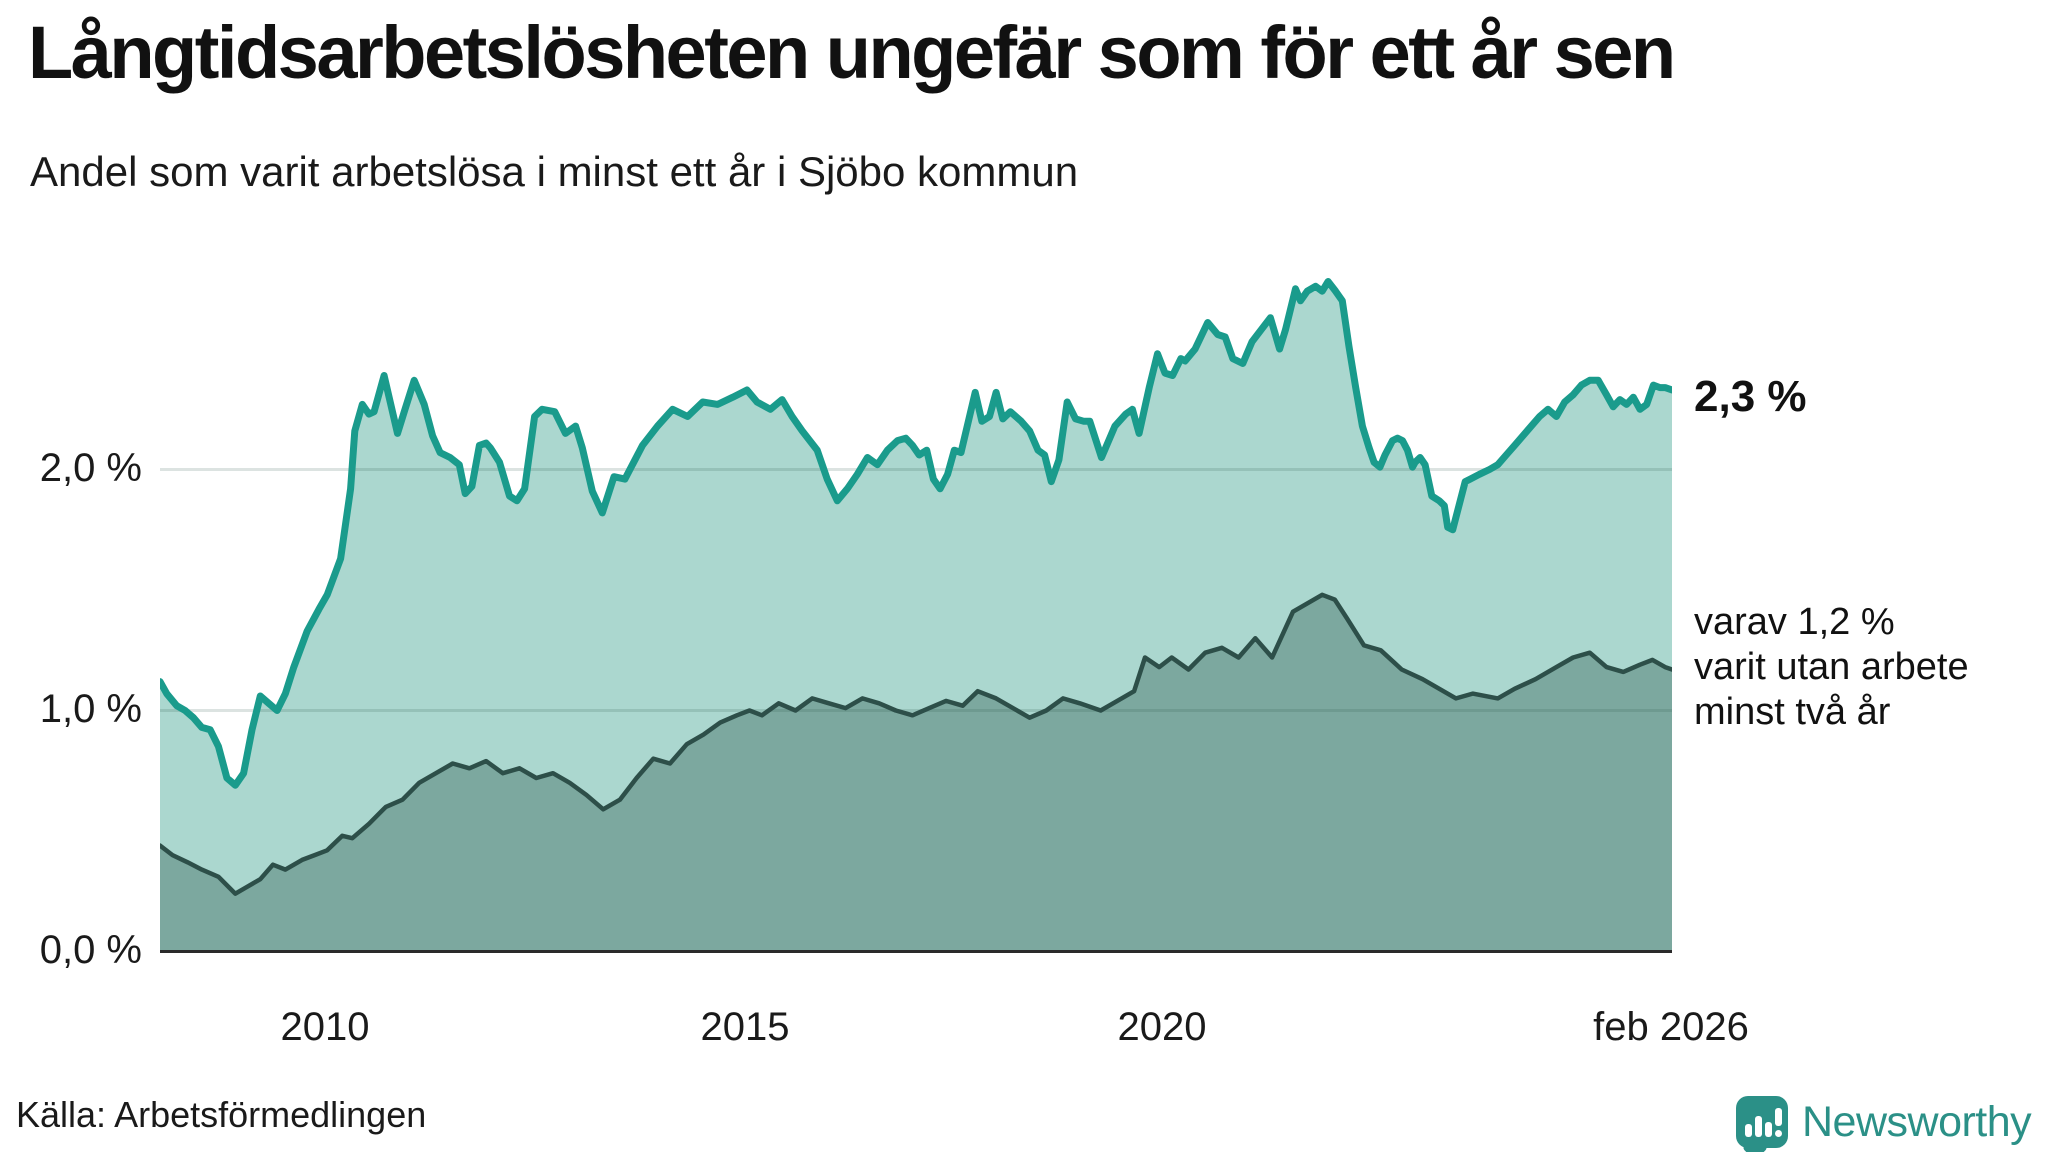  Describe the element at coordinates (745, 1027) in the screenshot. I see `x-tick-2015: 2015` at that location.